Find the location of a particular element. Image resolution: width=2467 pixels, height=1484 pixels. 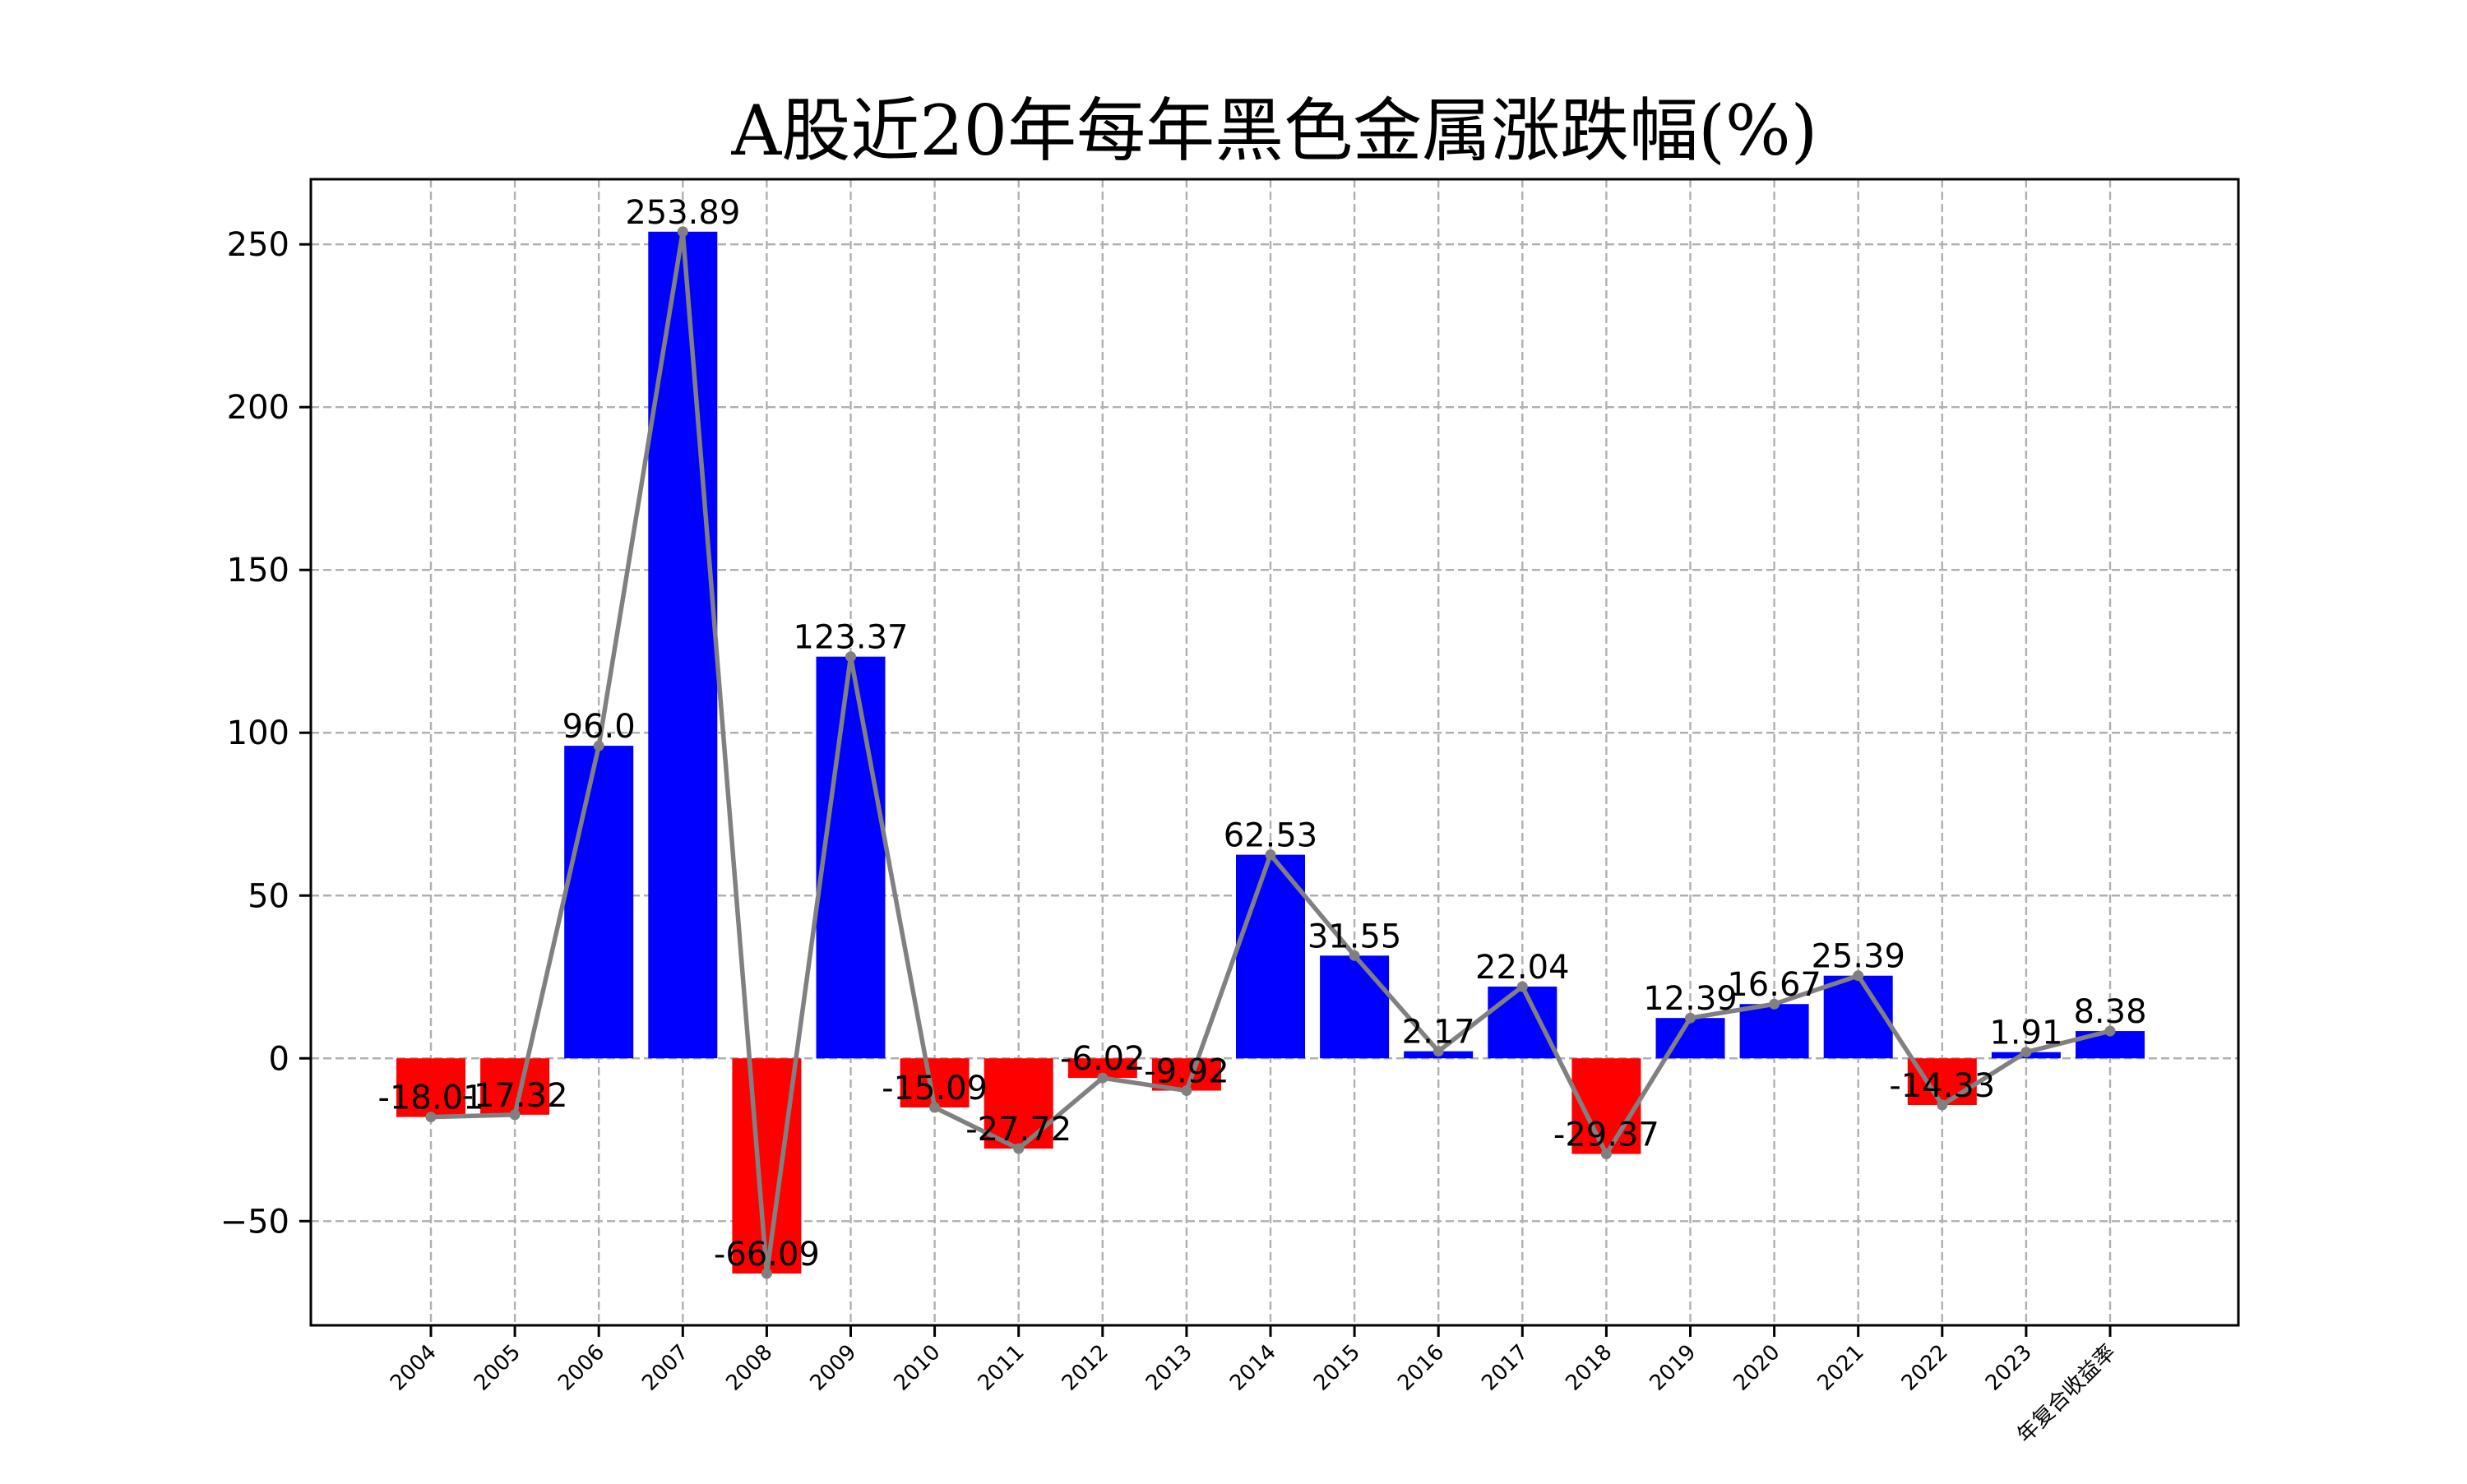

data-label: 253.89 is located at coordinates (682, 213).